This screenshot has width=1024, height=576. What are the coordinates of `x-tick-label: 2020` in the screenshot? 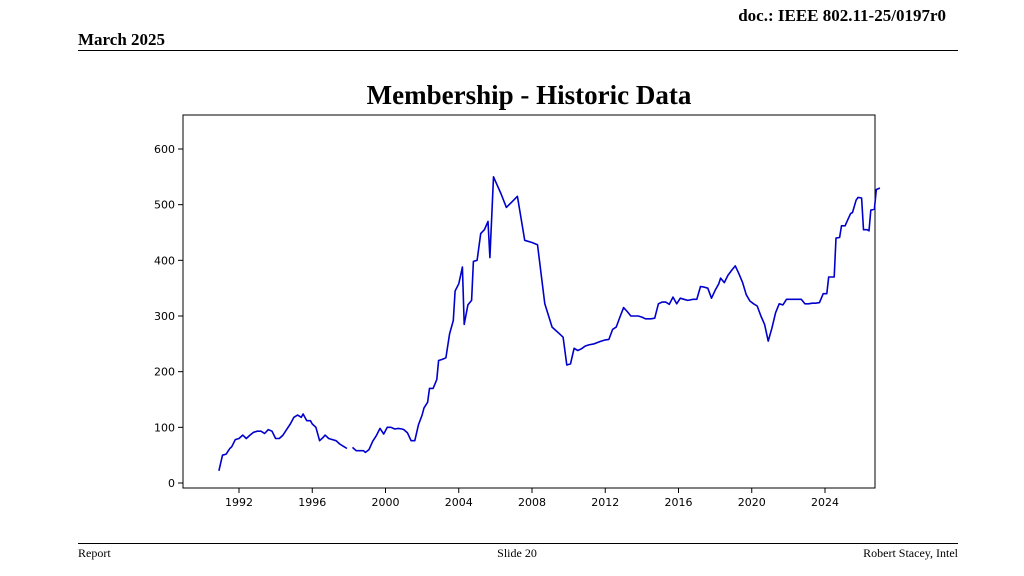 It's located at (752, 502).